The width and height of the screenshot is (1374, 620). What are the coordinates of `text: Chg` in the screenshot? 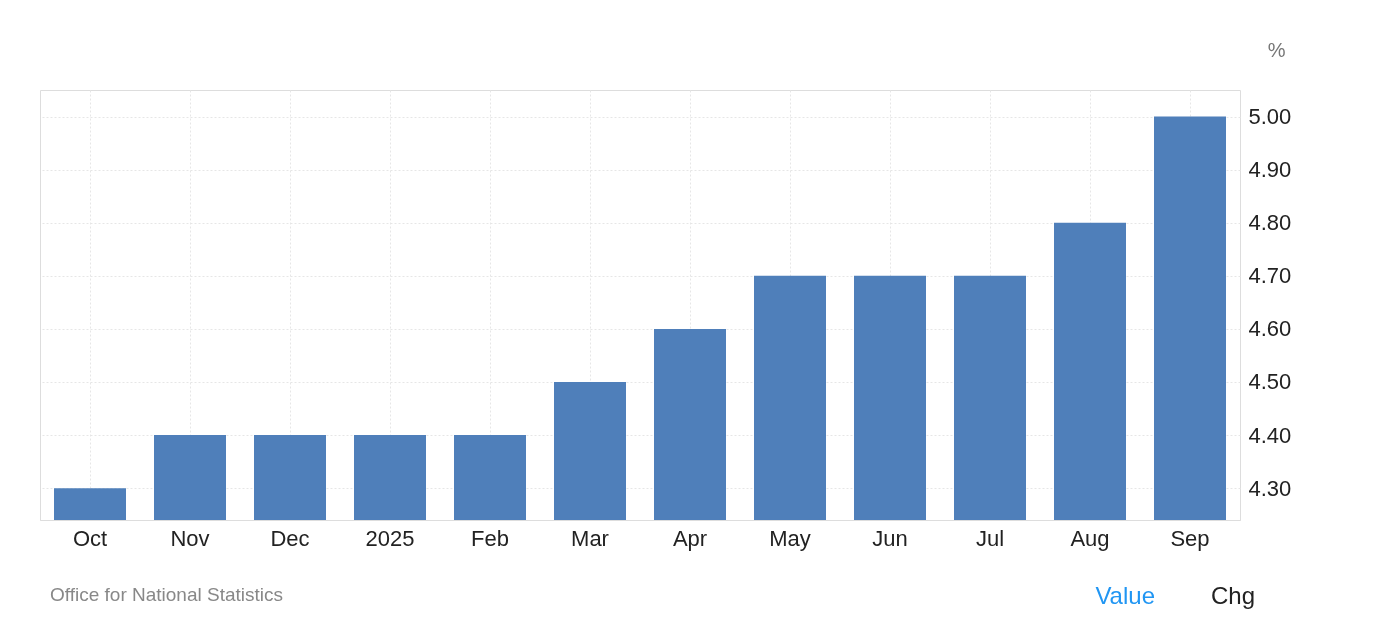 It's located at (1232, 595).